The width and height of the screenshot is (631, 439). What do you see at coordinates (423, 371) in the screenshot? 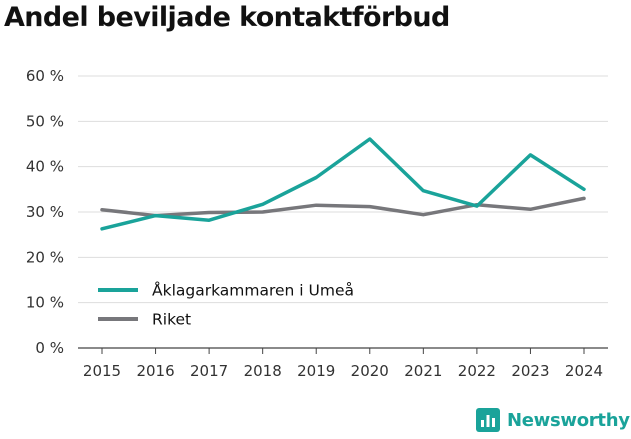
I see `x-tick-label: 2021` at bounding box center [423, 371].